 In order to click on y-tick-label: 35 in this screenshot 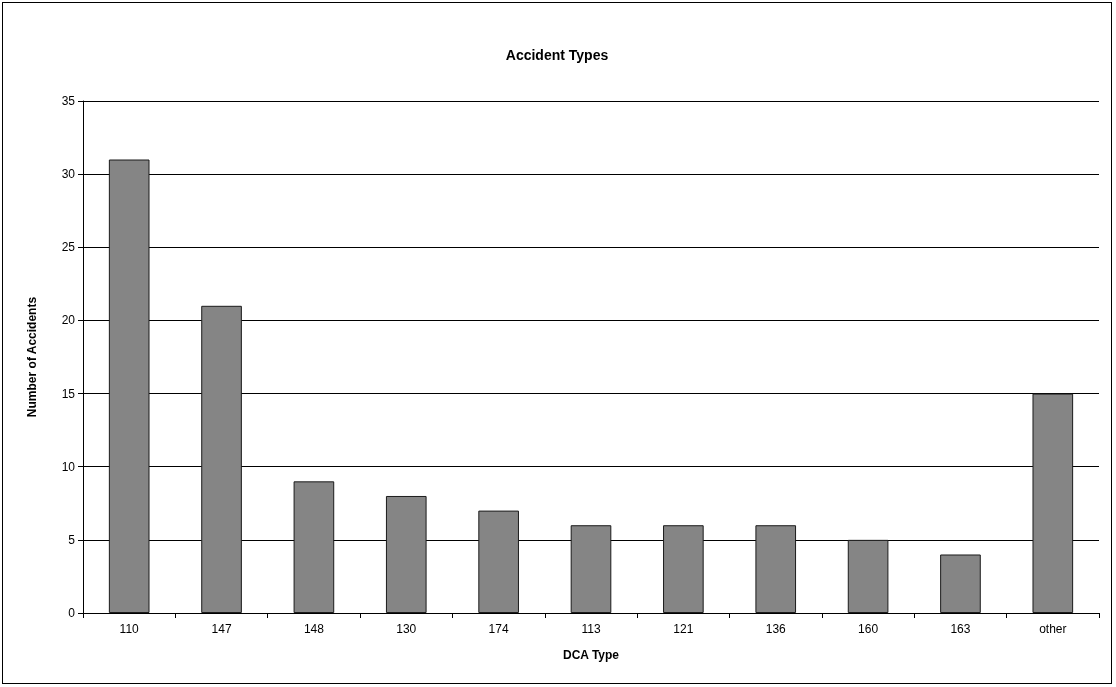, I will do `click(68, 101)`.